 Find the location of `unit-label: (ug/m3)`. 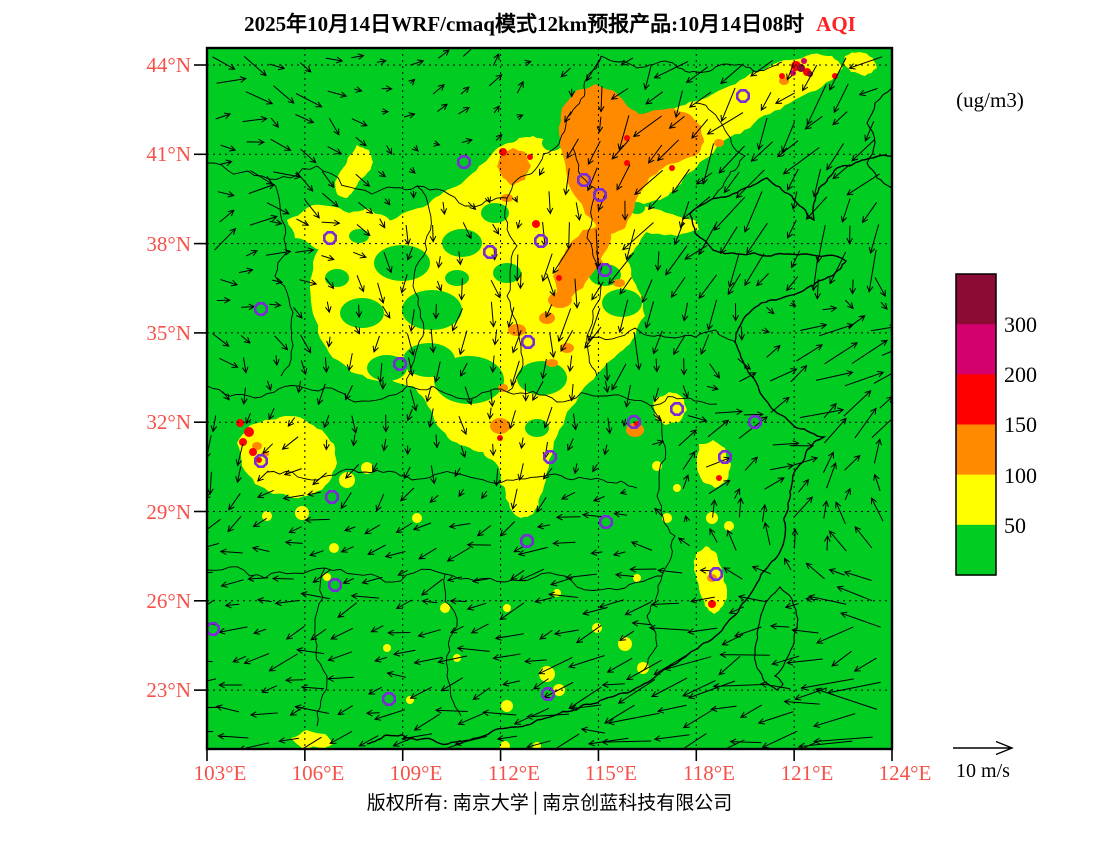

unit-label: (ug/m3) is located at coordinates (990, 100).